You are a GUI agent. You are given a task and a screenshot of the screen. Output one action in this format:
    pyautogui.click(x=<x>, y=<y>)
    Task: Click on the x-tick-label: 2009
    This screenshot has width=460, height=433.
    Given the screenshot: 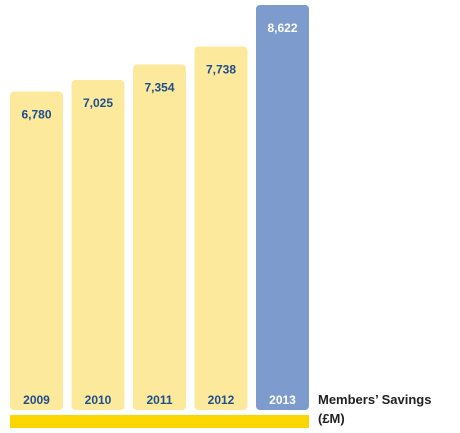 What is the action you would take?
    pyautogui.click(x=36, y=400)
    